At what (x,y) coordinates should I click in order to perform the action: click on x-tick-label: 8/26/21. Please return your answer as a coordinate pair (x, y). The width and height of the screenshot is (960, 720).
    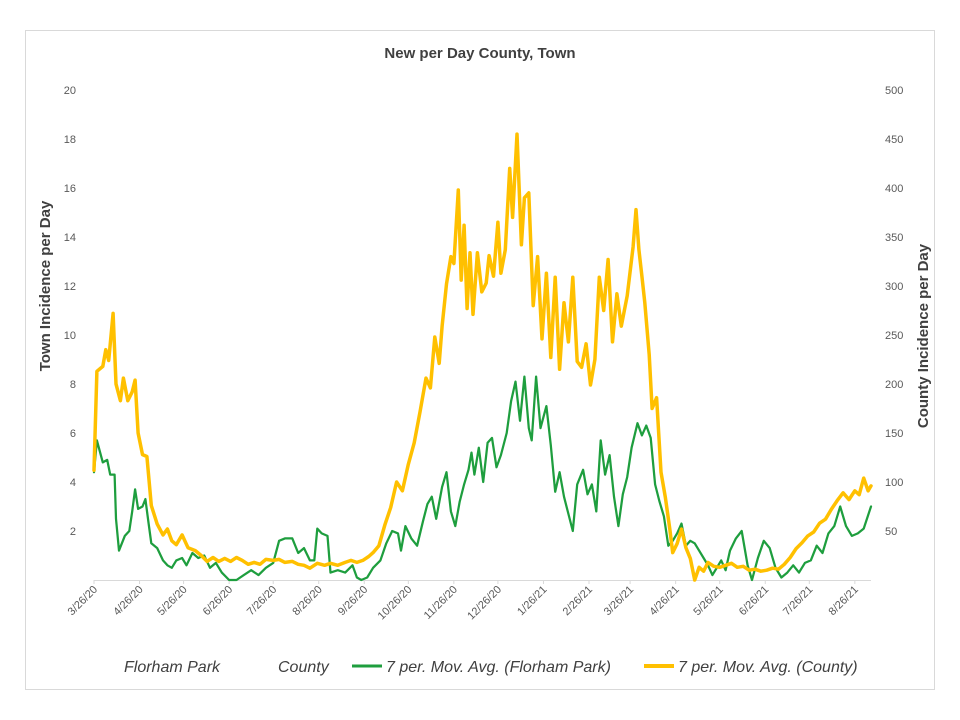
    Looking at the image, I should click on (844, 601).